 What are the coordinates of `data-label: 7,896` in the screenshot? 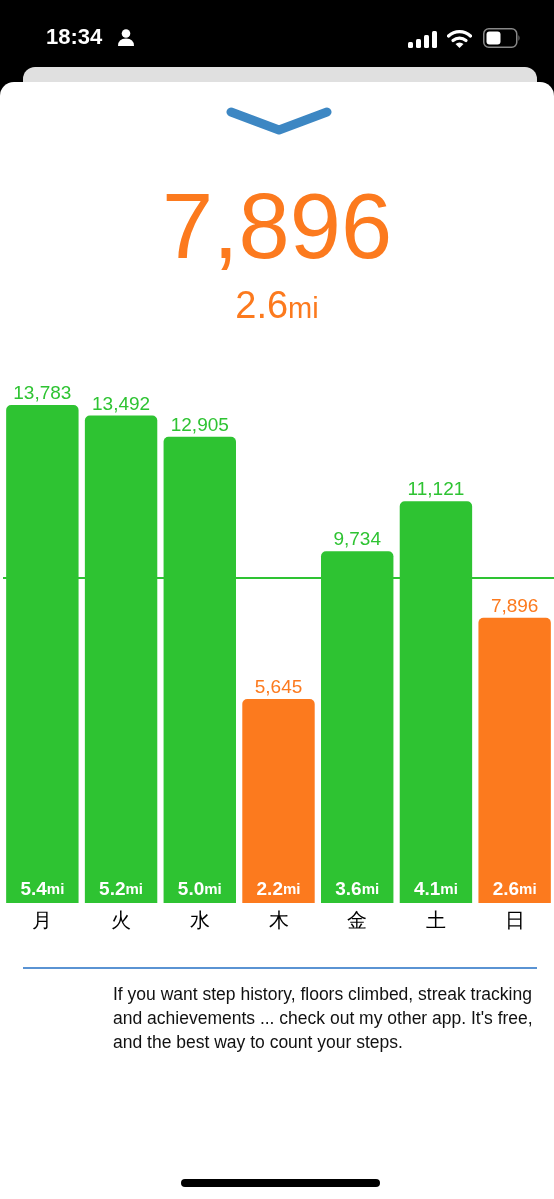 It's located at (514, 605).